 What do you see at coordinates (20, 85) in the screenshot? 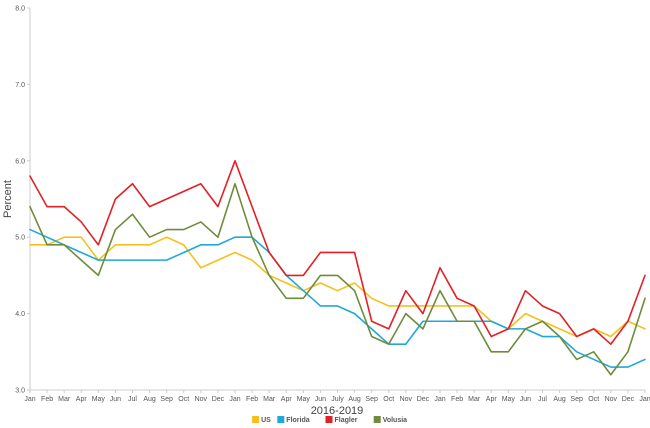
I see `y-tick-label: 7.0` at bounding box center [20, 85].